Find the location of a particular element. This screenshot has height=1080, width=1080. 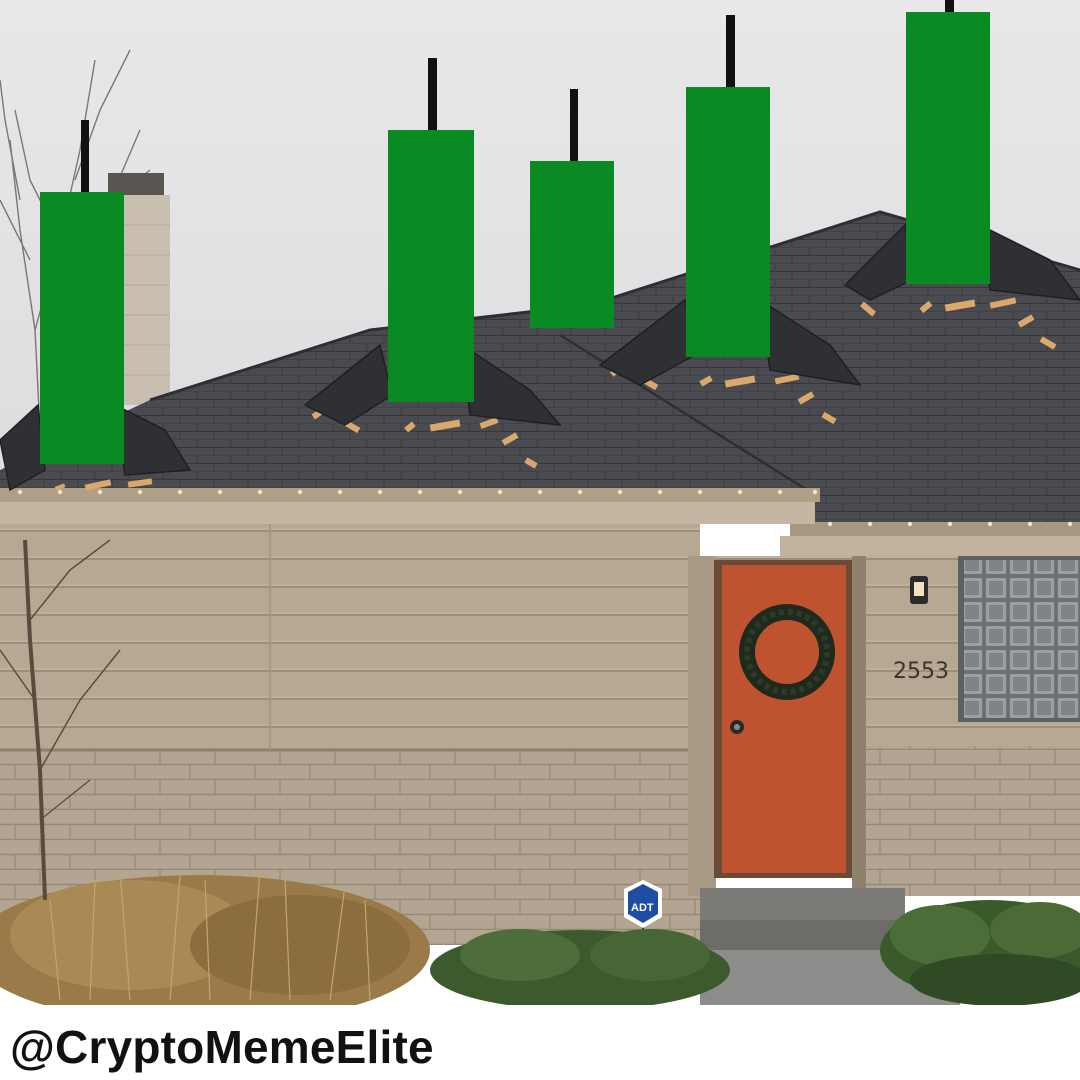

front-door is located at coordinates (783, 719).